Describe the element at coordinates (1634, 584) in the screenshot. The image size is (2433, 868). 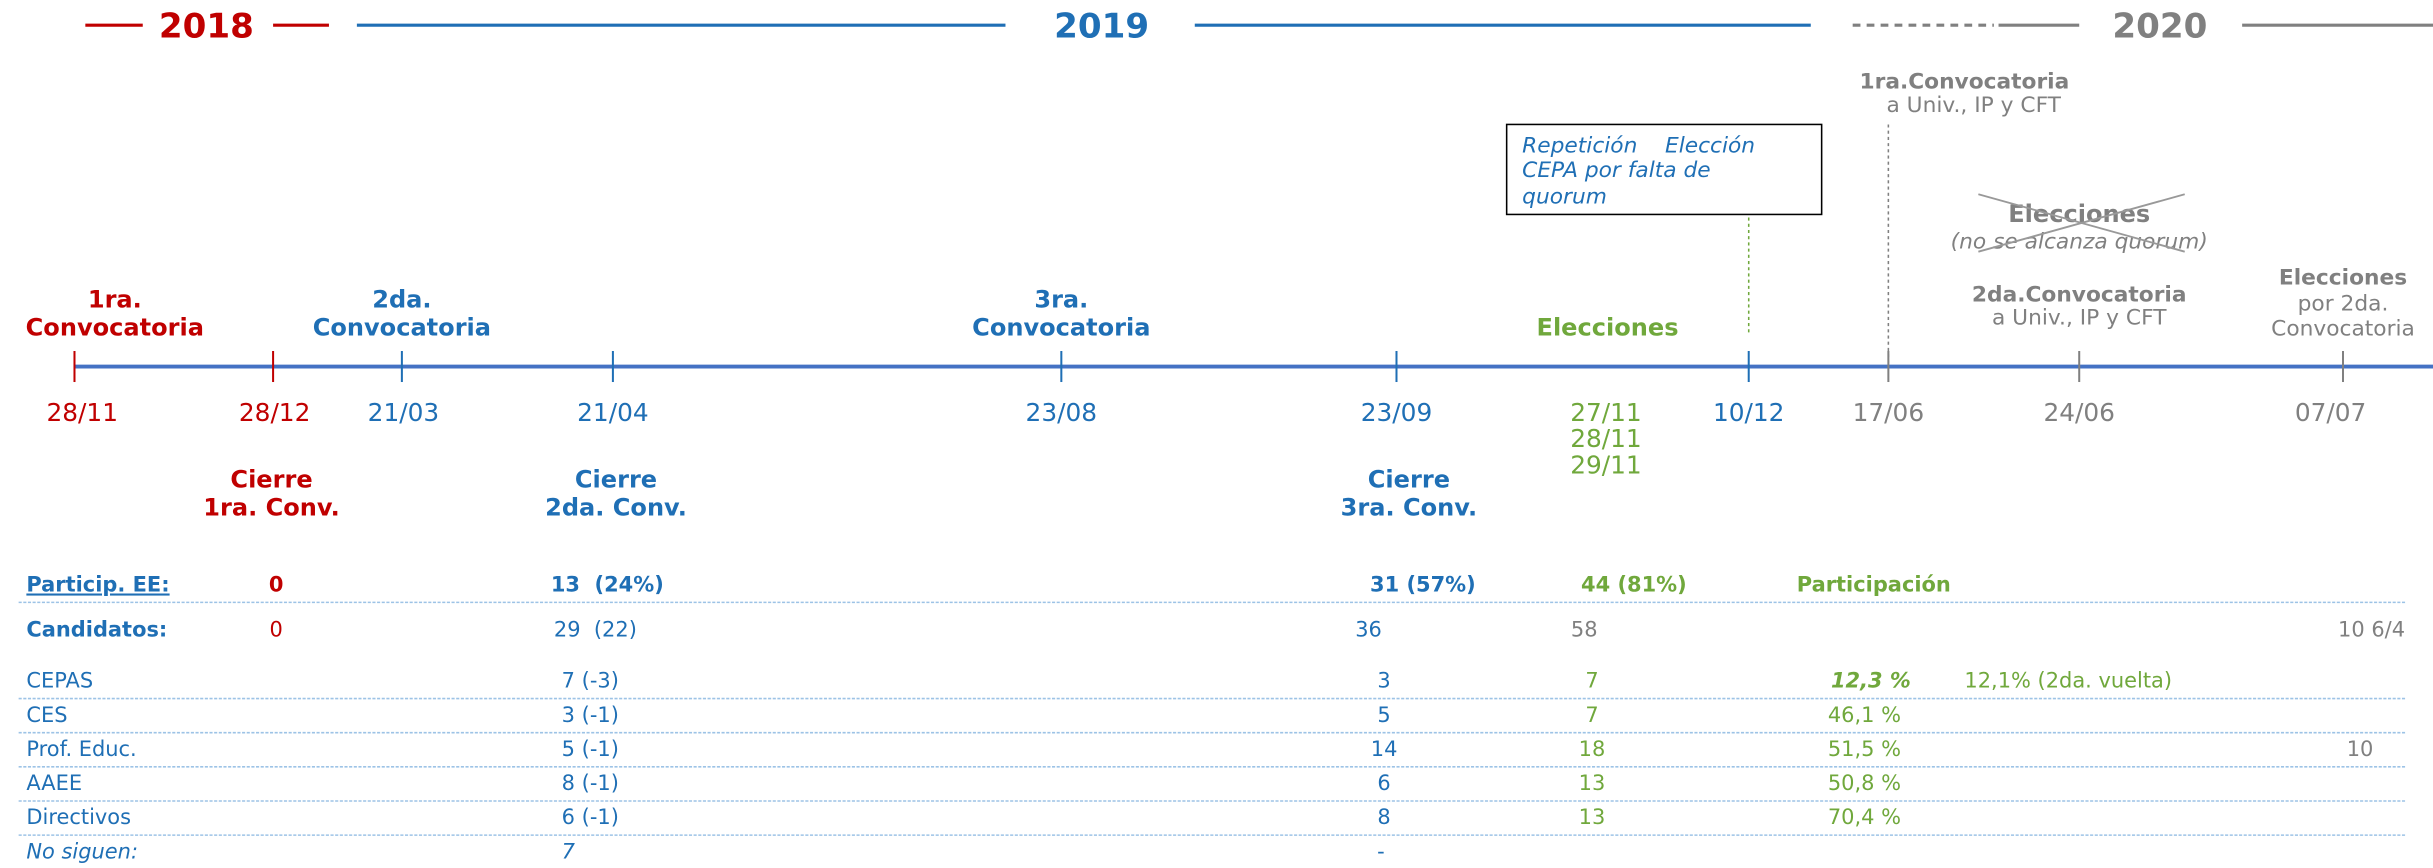
I see `cell: 44 (81%)` at that location.